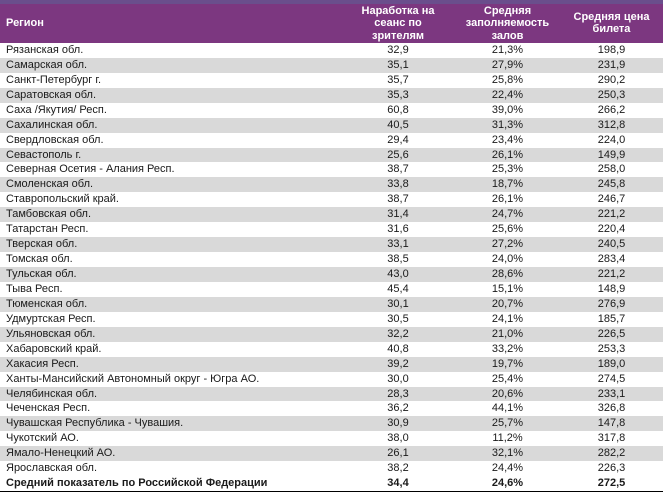 The image size is (663, 494). I want to click on cell-price: 224,0, so click(611, 139).